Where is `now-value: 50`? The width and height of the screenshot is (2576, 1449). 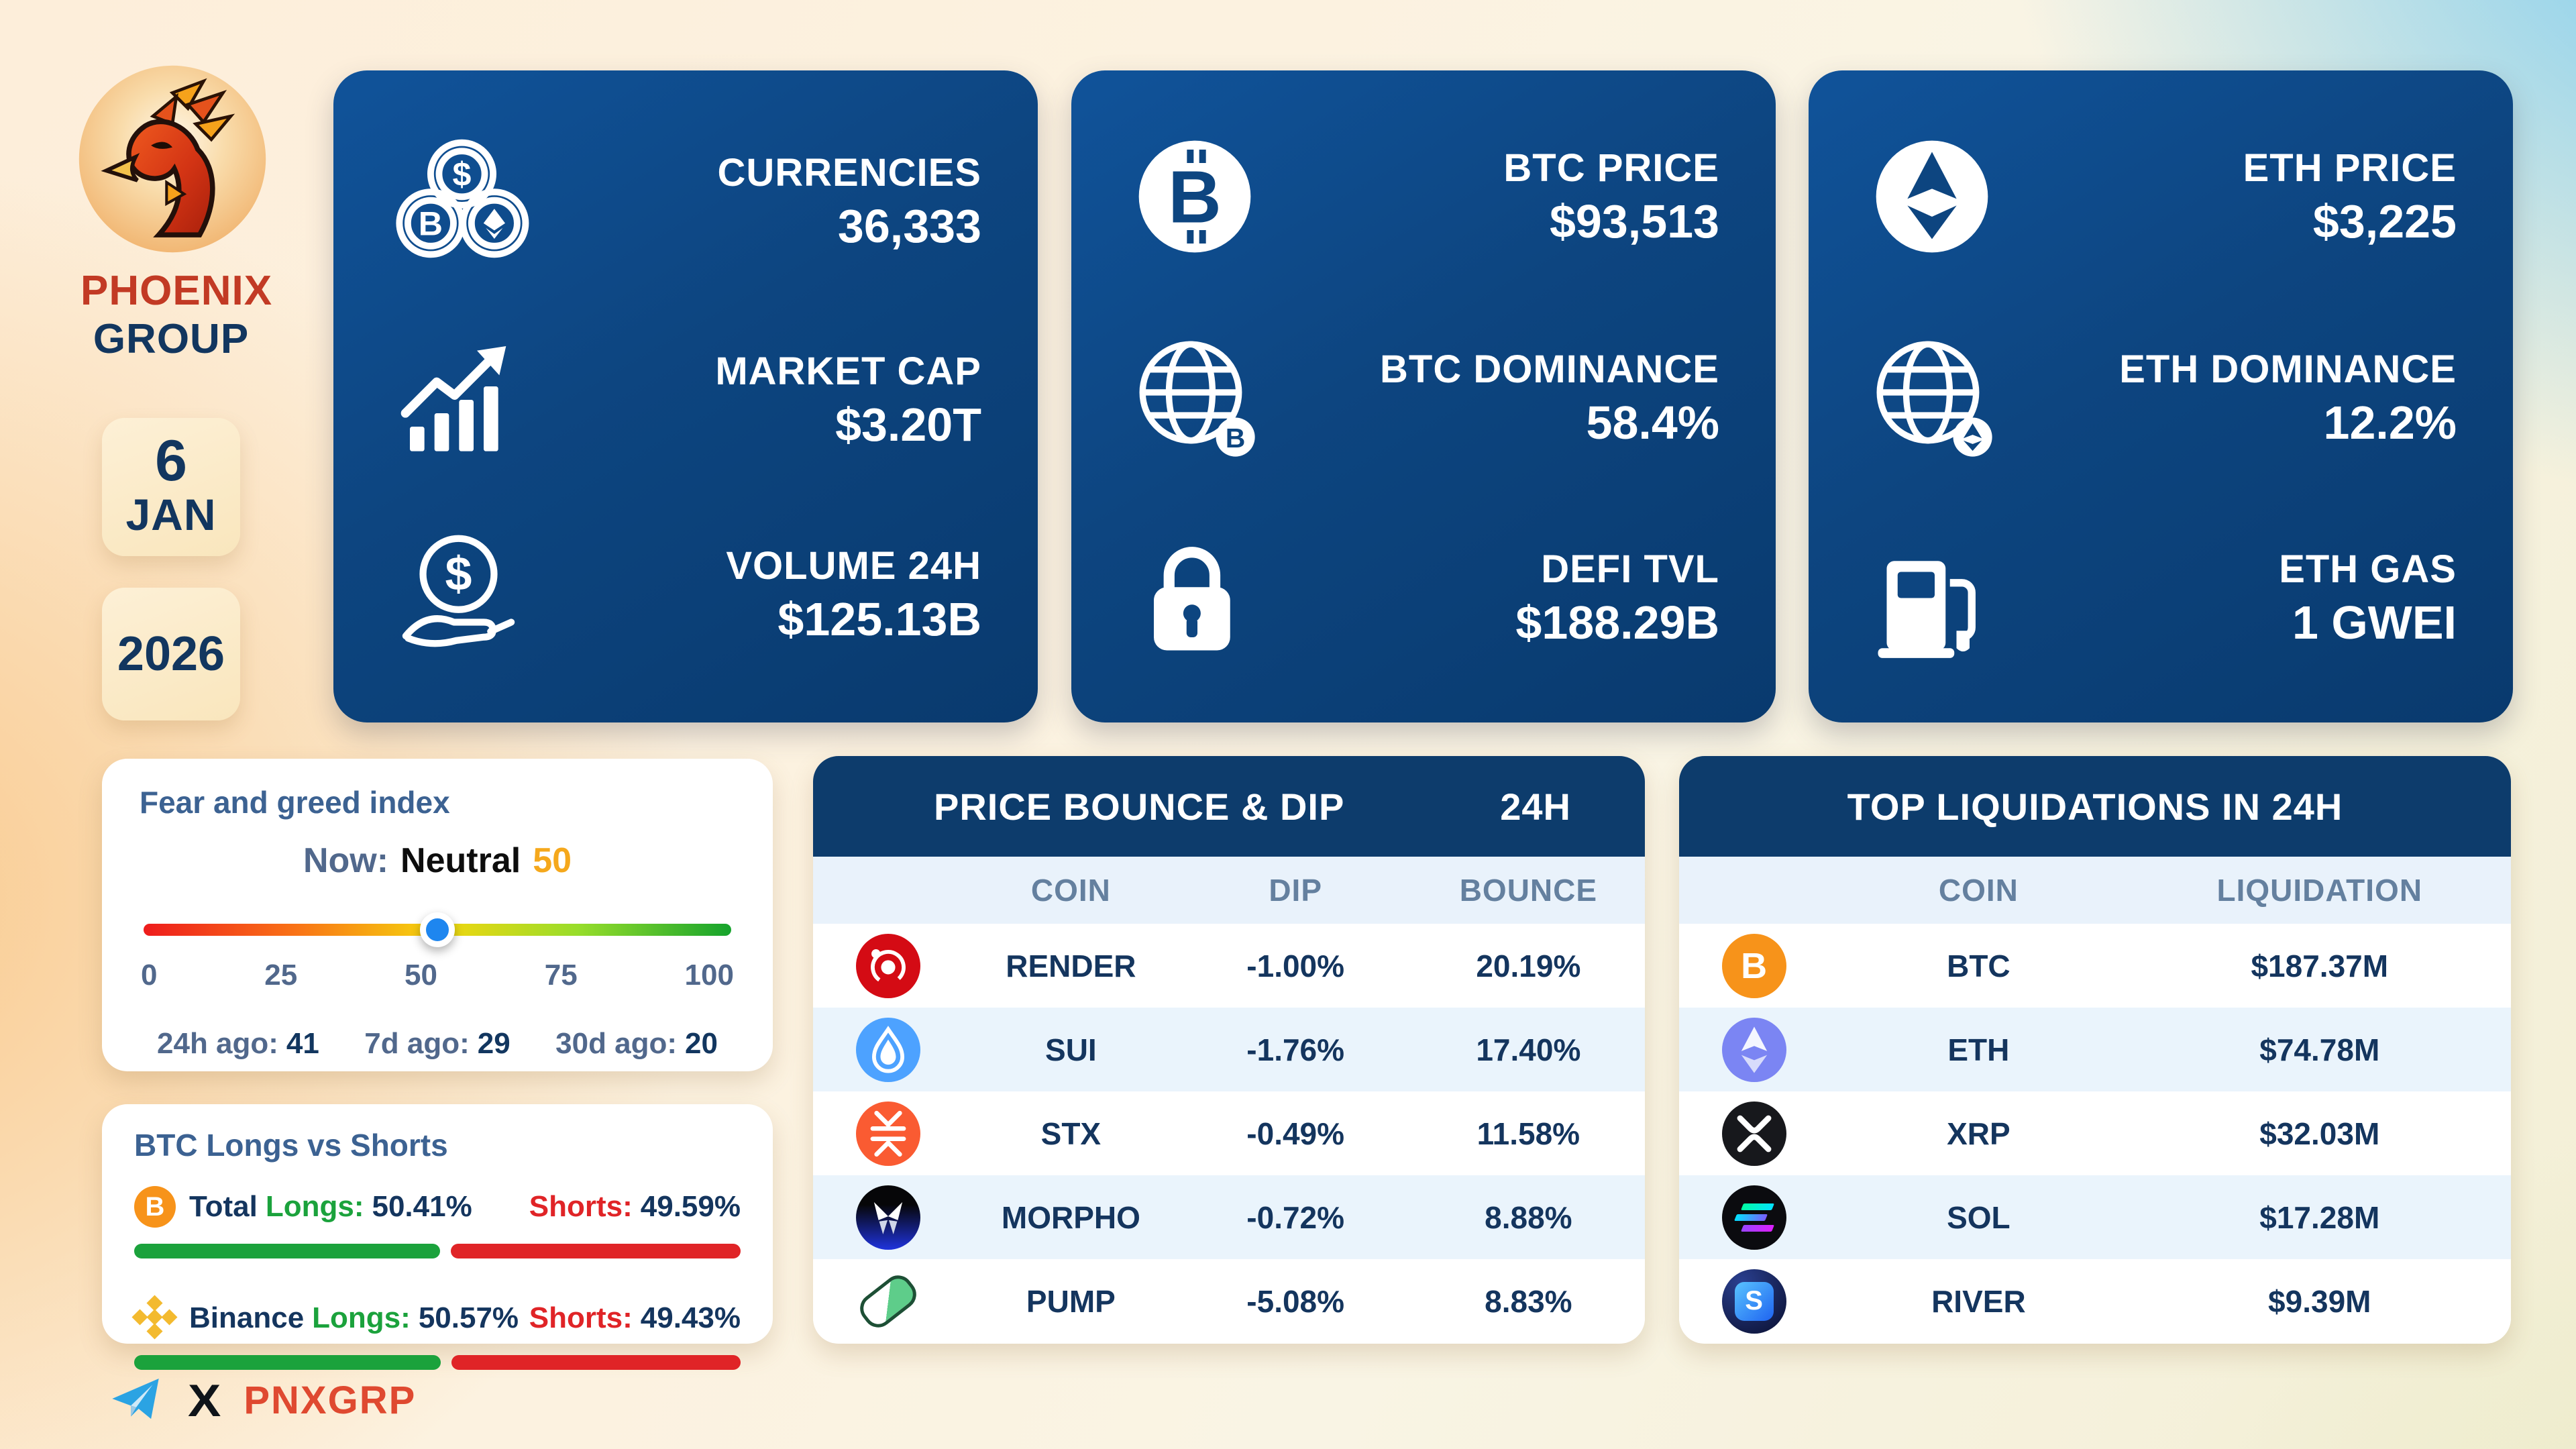
now-value: 50 is located at coordinates (552, 860).